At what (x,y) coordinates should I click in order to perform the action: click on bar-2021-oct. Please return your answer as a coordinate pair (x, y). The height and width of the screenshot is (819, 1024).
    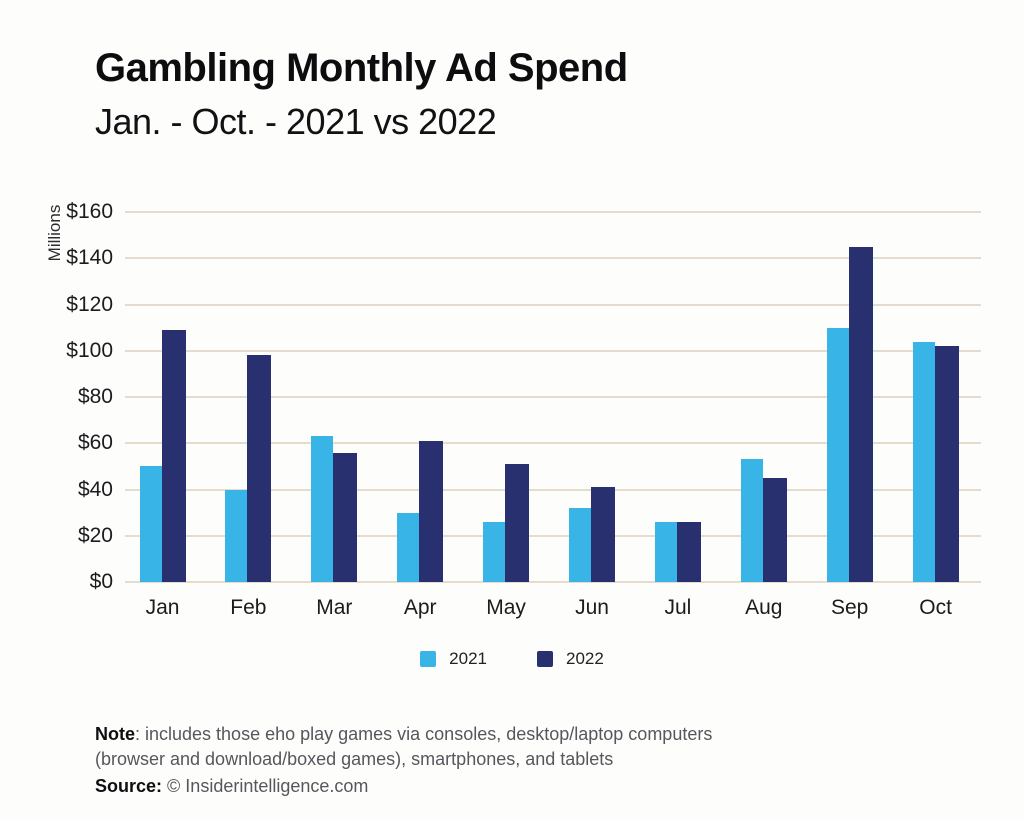
    Looking at the image, I should click on (923, 461).